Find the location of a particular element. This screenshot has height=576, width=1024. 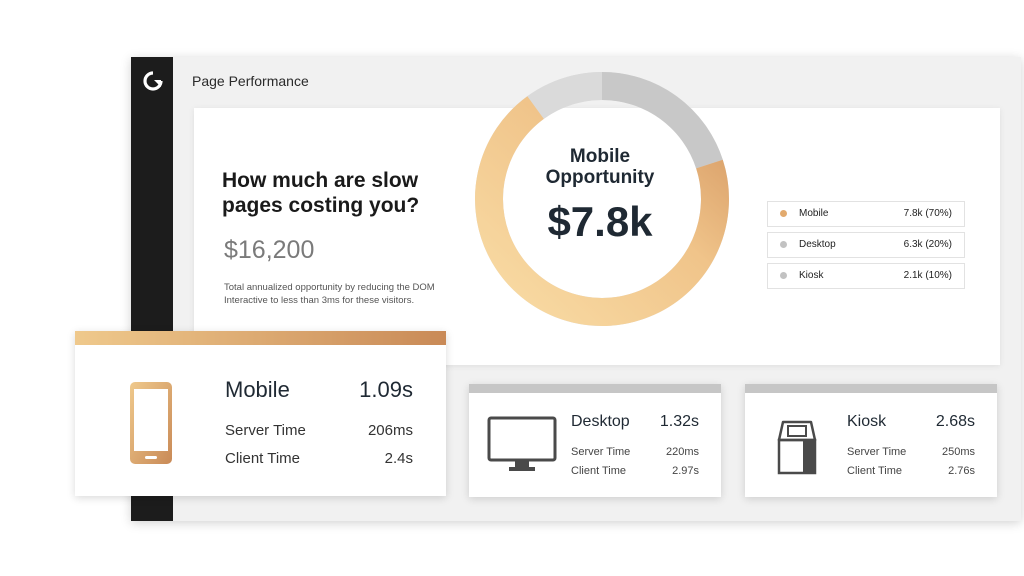

legend-item-kiosk: Kiosk 2.1k (10%) is located at coordinates (866, 276).